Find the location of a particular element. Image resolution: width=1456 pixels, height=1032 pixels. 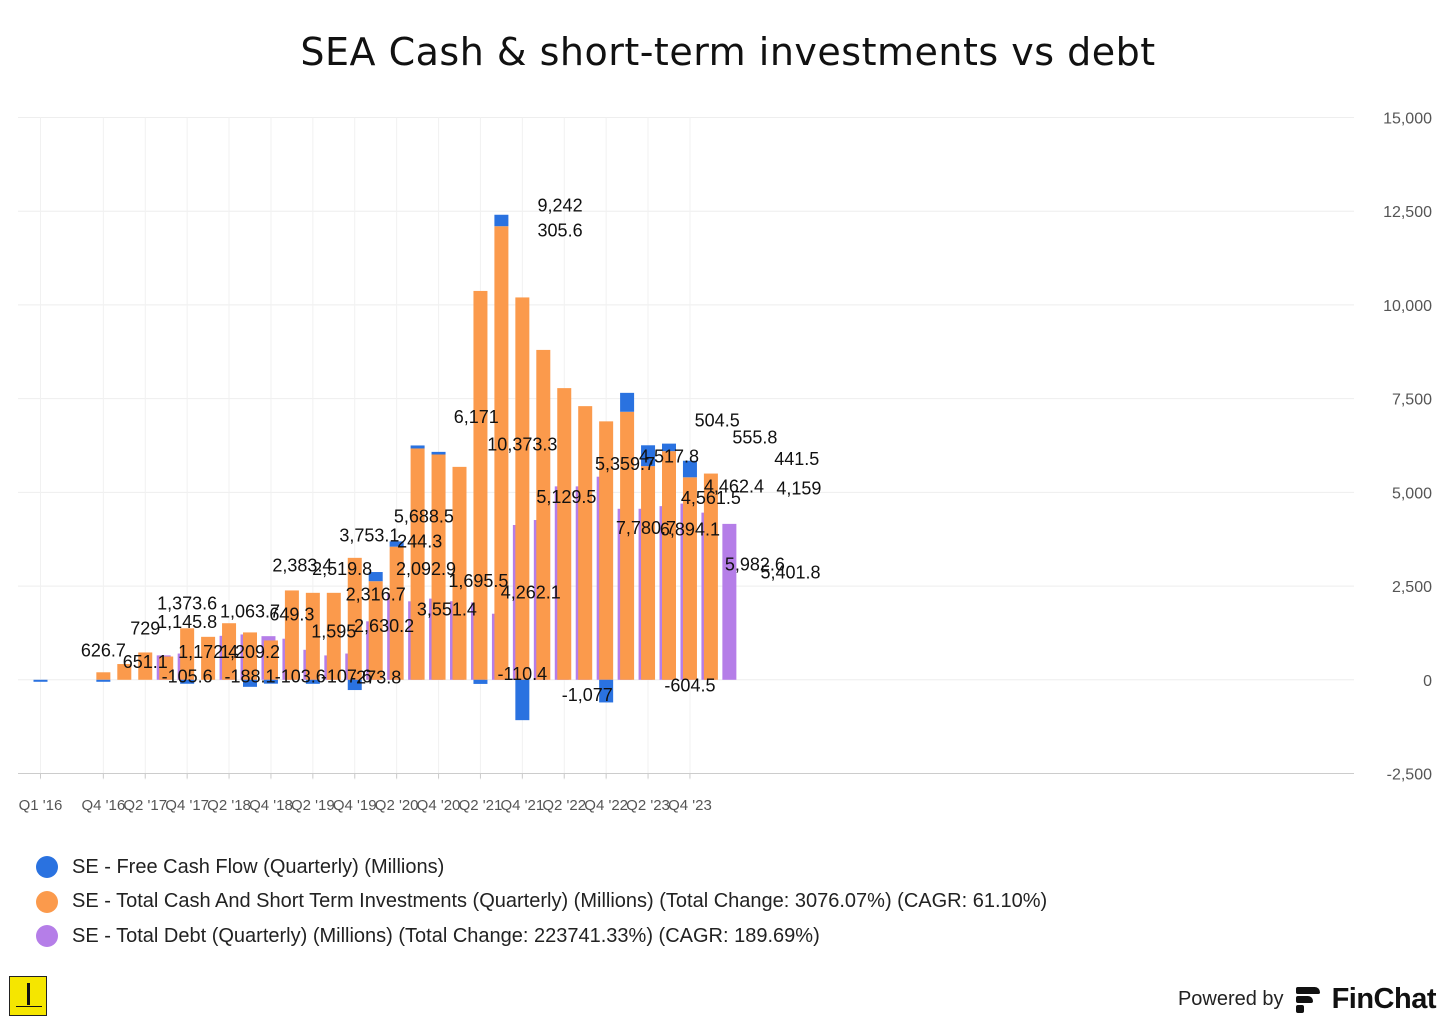

data-label: 244.3 is located at coordinates (419, 541).